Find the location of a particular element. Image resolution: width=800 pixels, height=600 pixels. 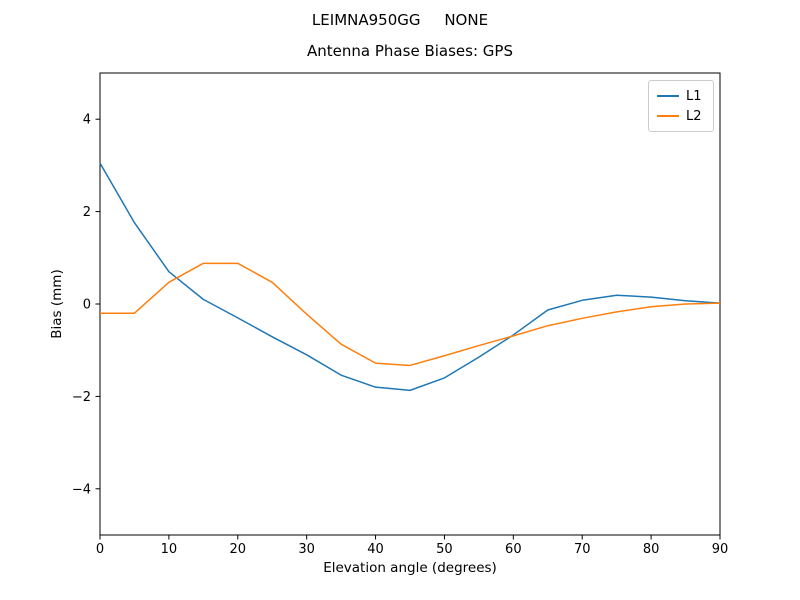

legend-item-l2: L2 is located at coordinates (681, 116).